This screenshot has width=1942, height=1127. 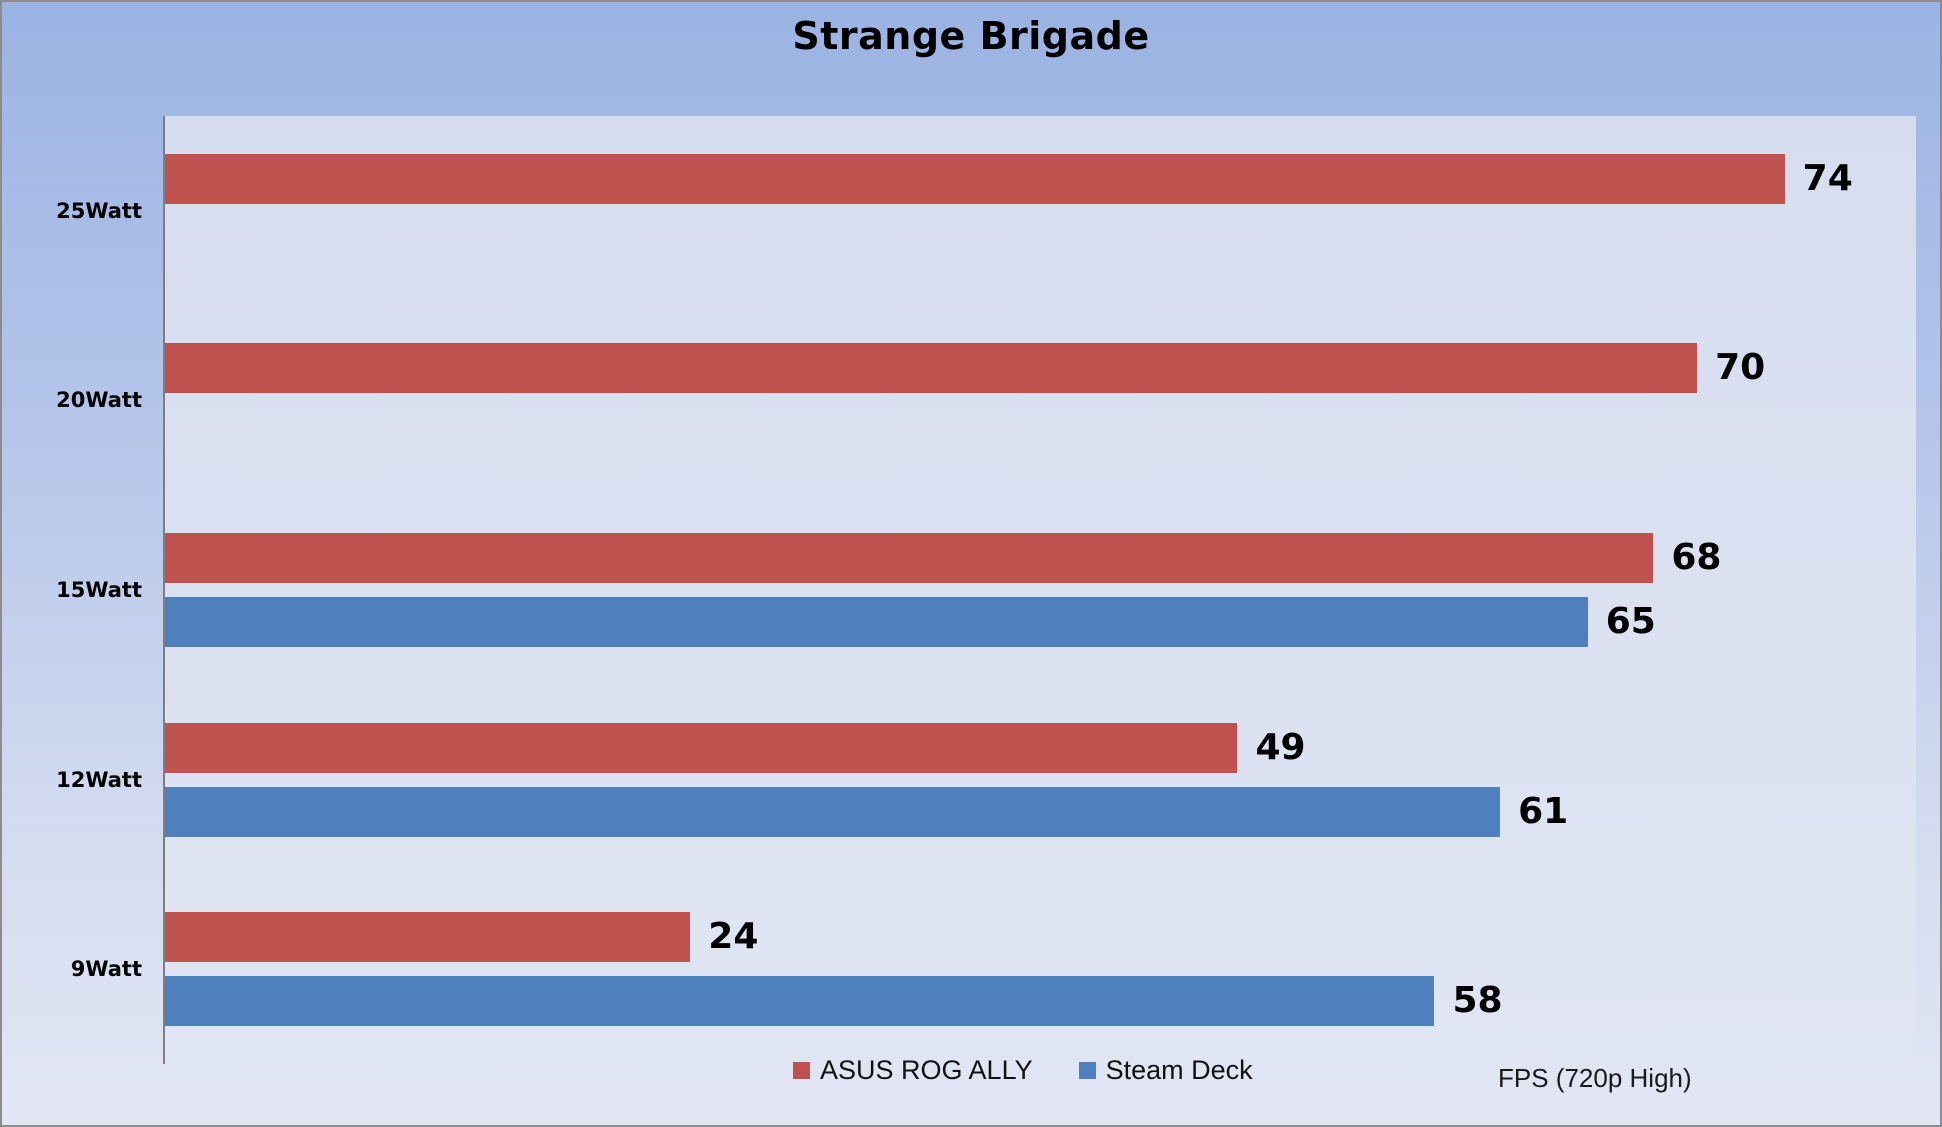 I want to click on value-label-steam-deck-12watt: 61, so click(x=1543, y=811).